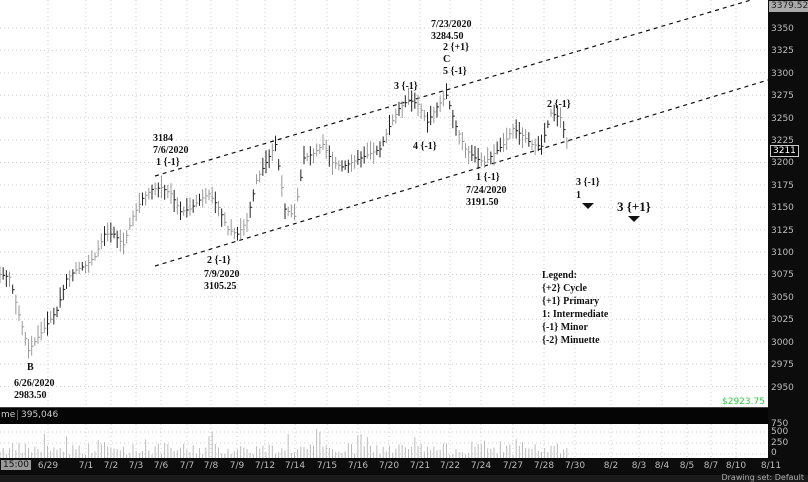 The width and height of the screenshot is (808, 482). Describe the element at coordinates (611, 466) in the screenshot. I see `x-tick-label: 8/2` at that location.